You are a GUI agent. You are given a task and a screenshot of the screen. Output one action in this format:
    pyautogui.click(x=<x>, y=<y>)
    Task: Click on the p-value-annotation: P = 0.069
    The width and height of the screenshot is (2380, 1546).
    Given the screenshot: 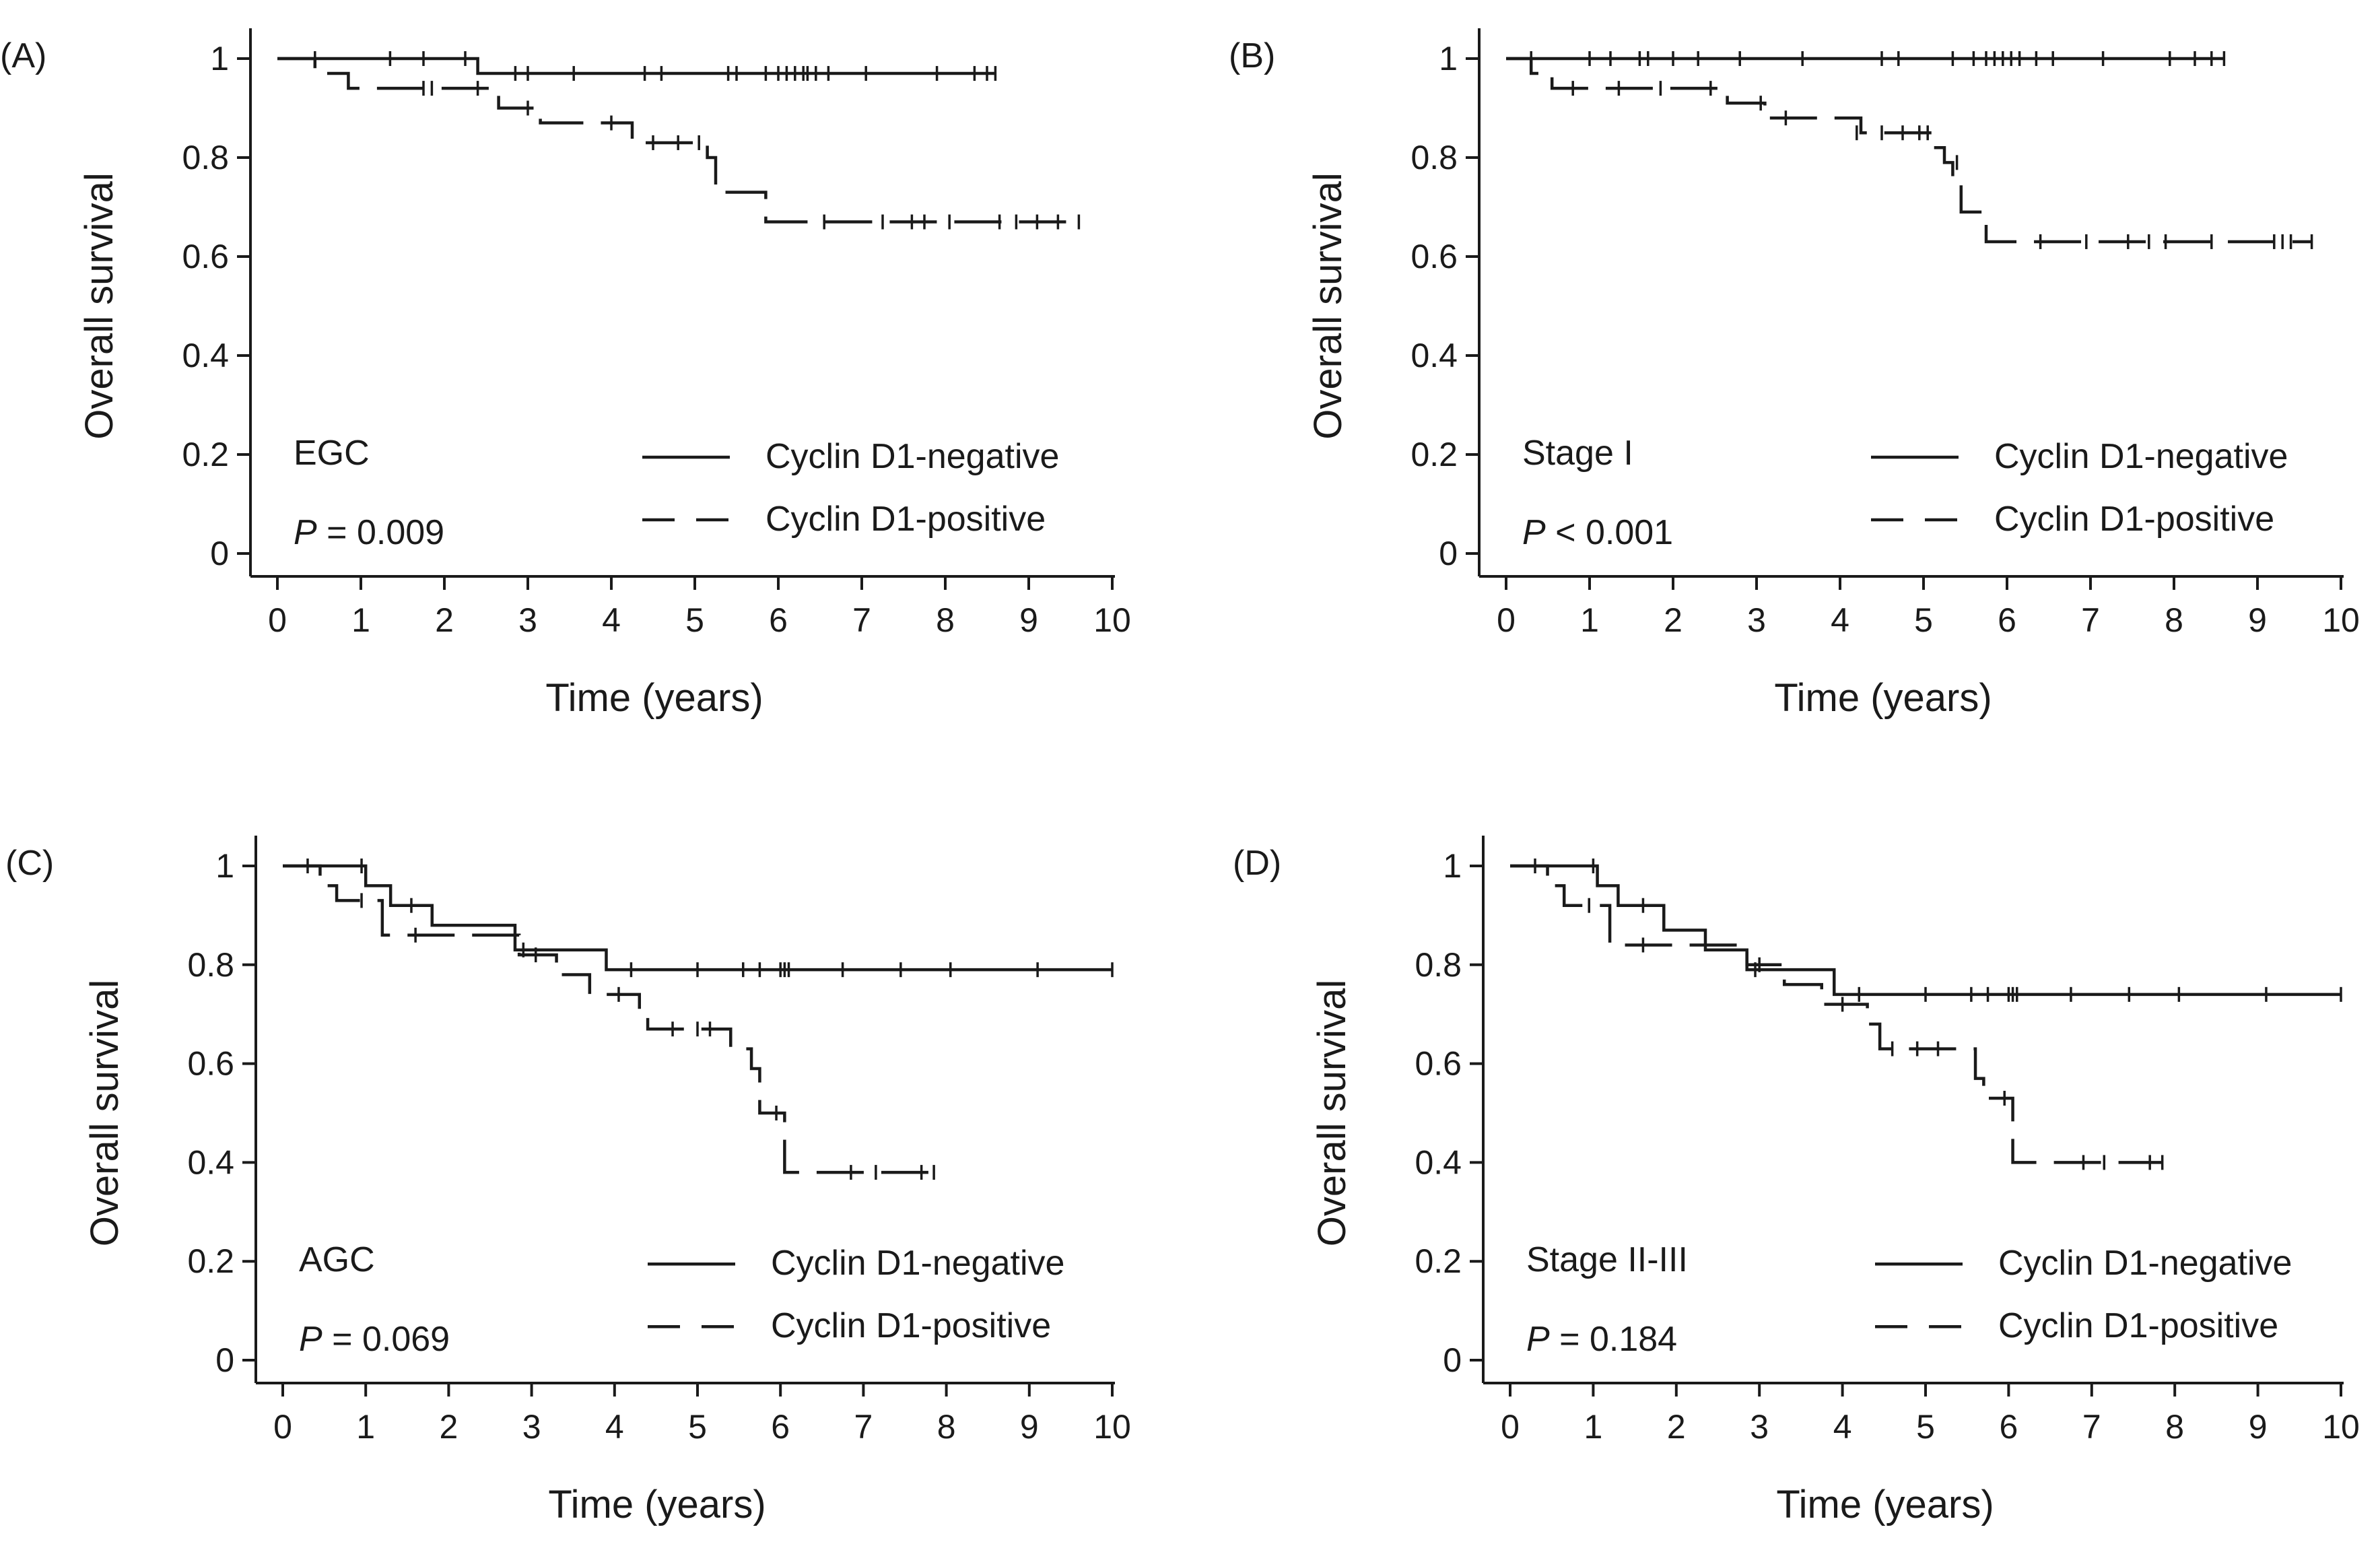 What is the action you would take?
    pyautogui.click(x=374, y=1339)
    